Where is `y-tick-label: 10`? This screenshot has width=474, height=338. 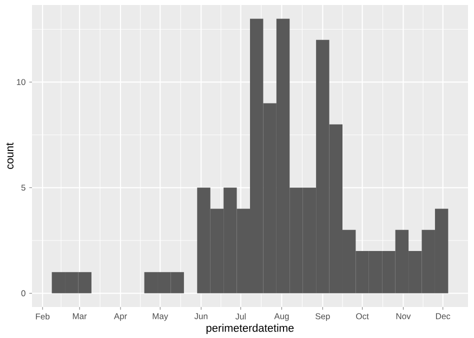 y-tick-label: 10 is located at coordinates (21, 82).